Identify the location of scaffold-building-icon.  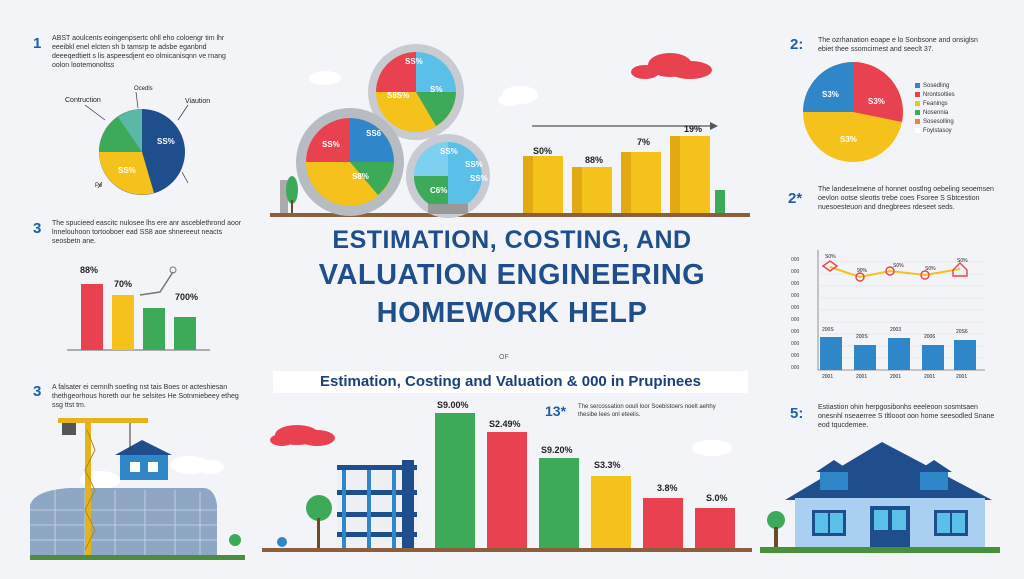
(377, 504).